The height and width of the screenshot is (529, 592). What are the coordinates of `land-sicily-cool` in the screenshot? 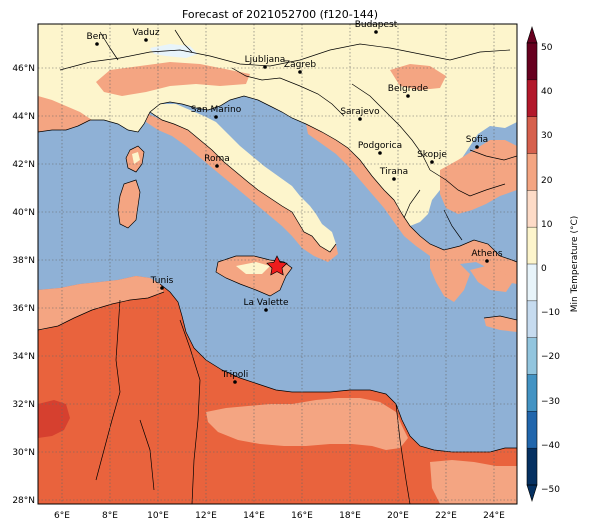 It's located at (253, 268).